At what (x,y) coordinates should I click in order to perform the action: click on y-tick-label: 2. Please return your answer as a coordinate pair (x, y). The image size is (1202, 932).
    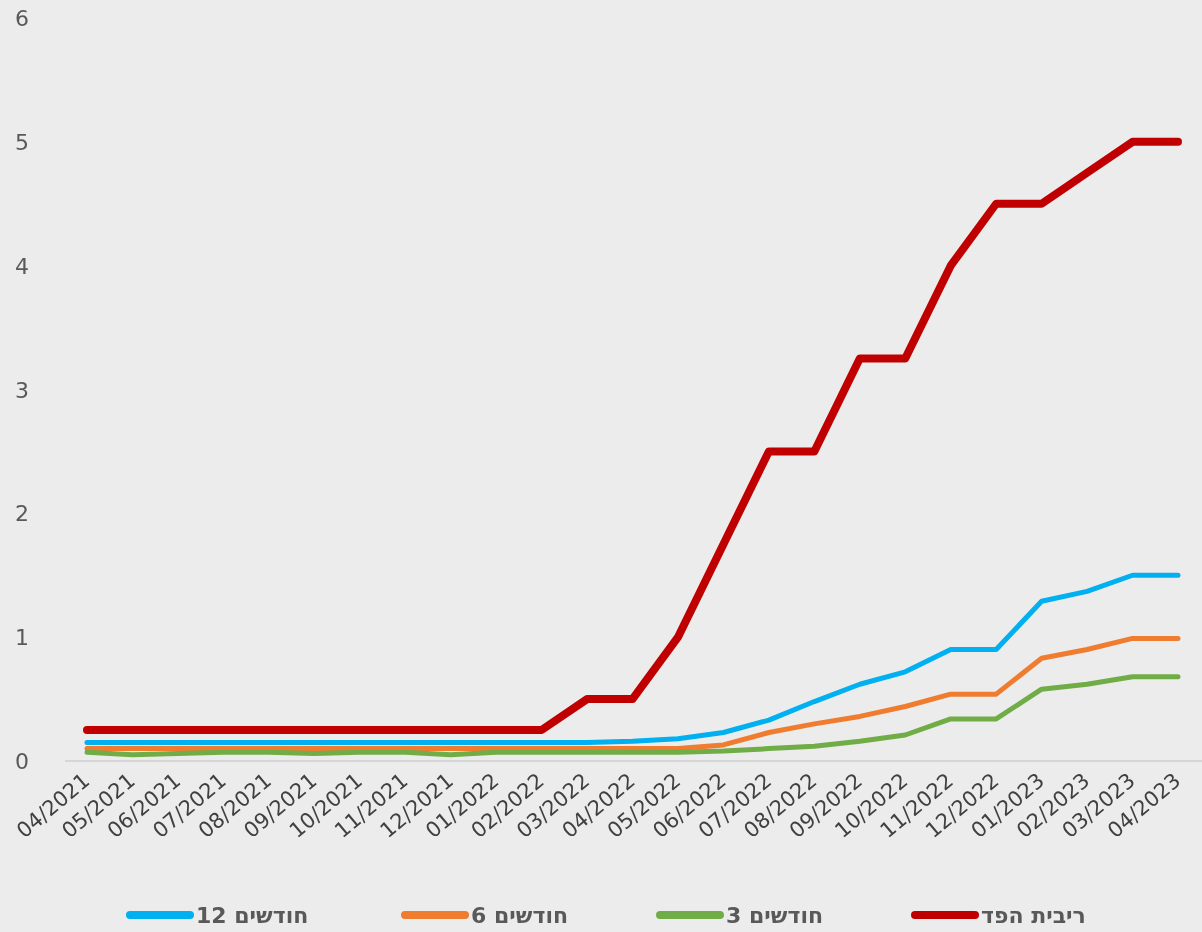
    Looking at the image, I should click on (22, 514).